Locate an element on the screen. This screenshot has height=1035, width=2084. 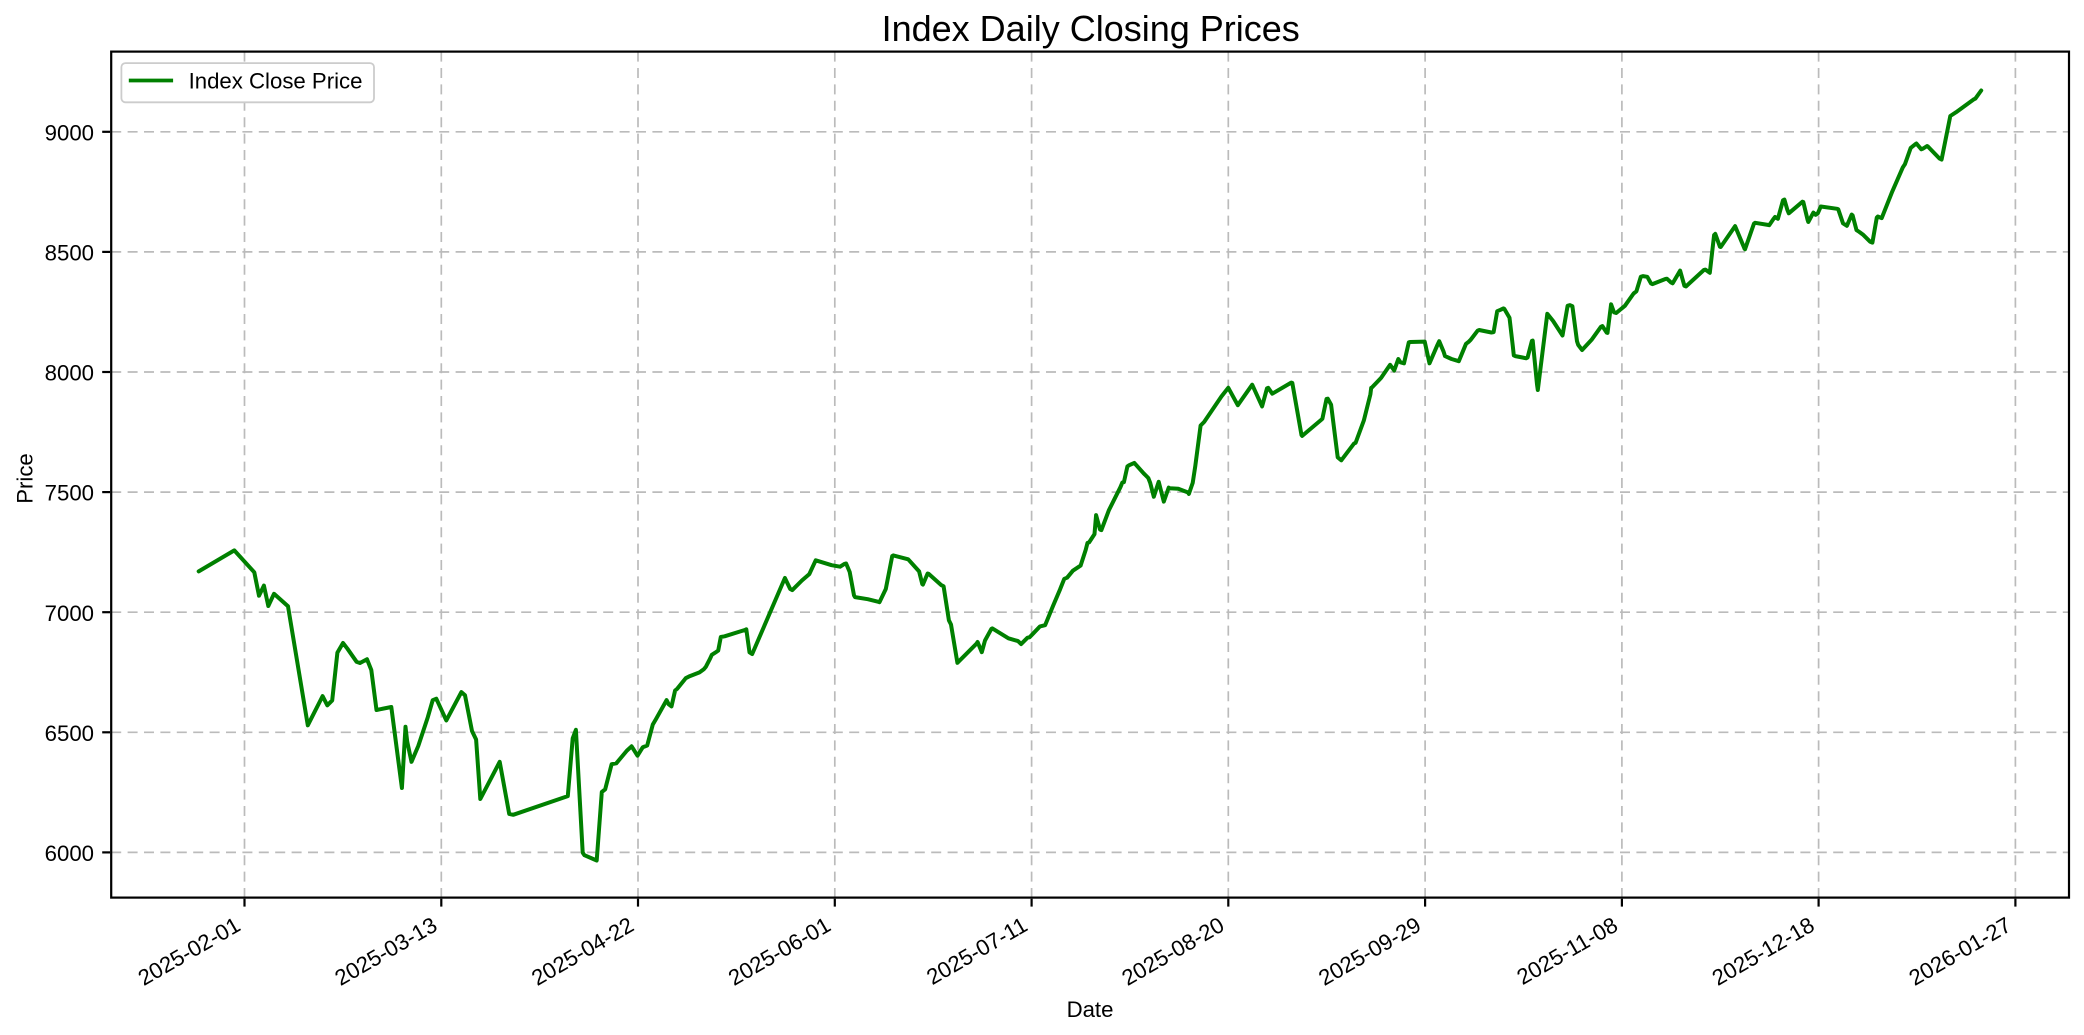
svg-text: Index Close Price is located at coordinates (276, 81).